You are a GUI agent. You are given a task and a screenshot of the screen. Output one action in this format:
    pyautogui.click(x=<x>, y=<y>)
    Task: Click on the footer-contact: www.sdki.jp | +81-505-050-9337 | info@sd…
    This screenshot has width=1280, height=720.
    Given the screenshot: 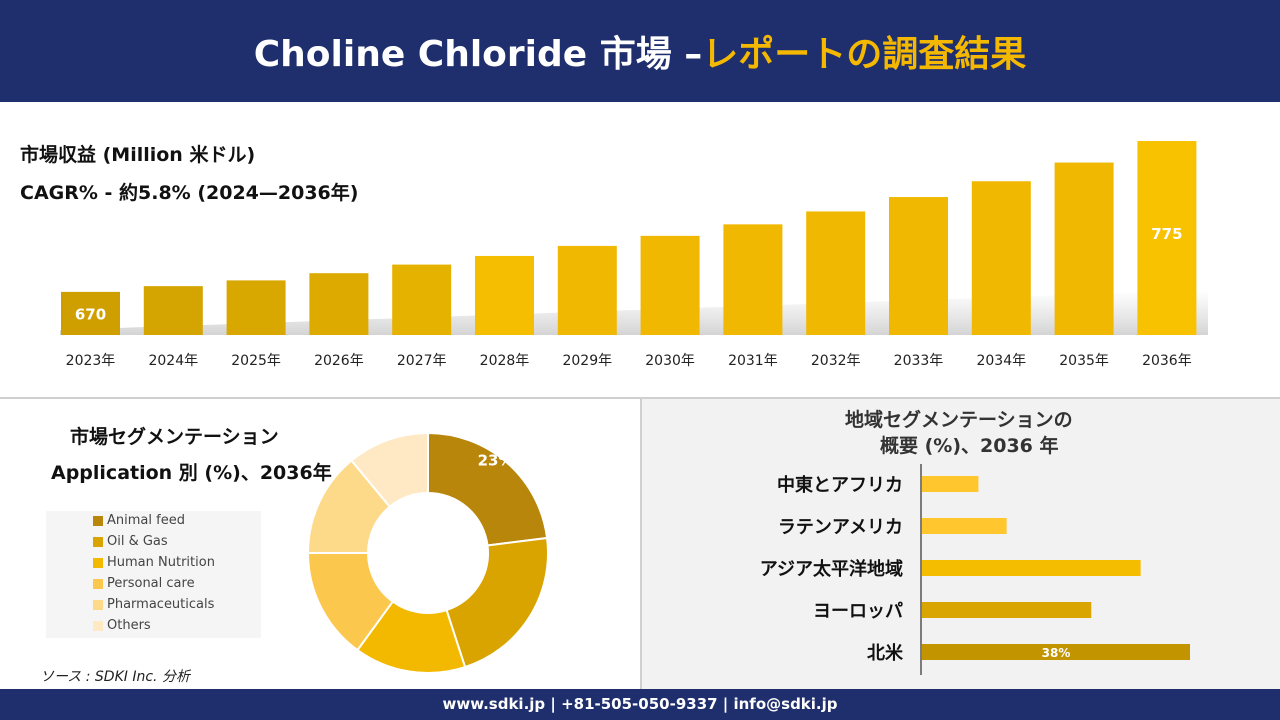 What is the action you would take?
    pyautogui.click(x=640, y=704)
    